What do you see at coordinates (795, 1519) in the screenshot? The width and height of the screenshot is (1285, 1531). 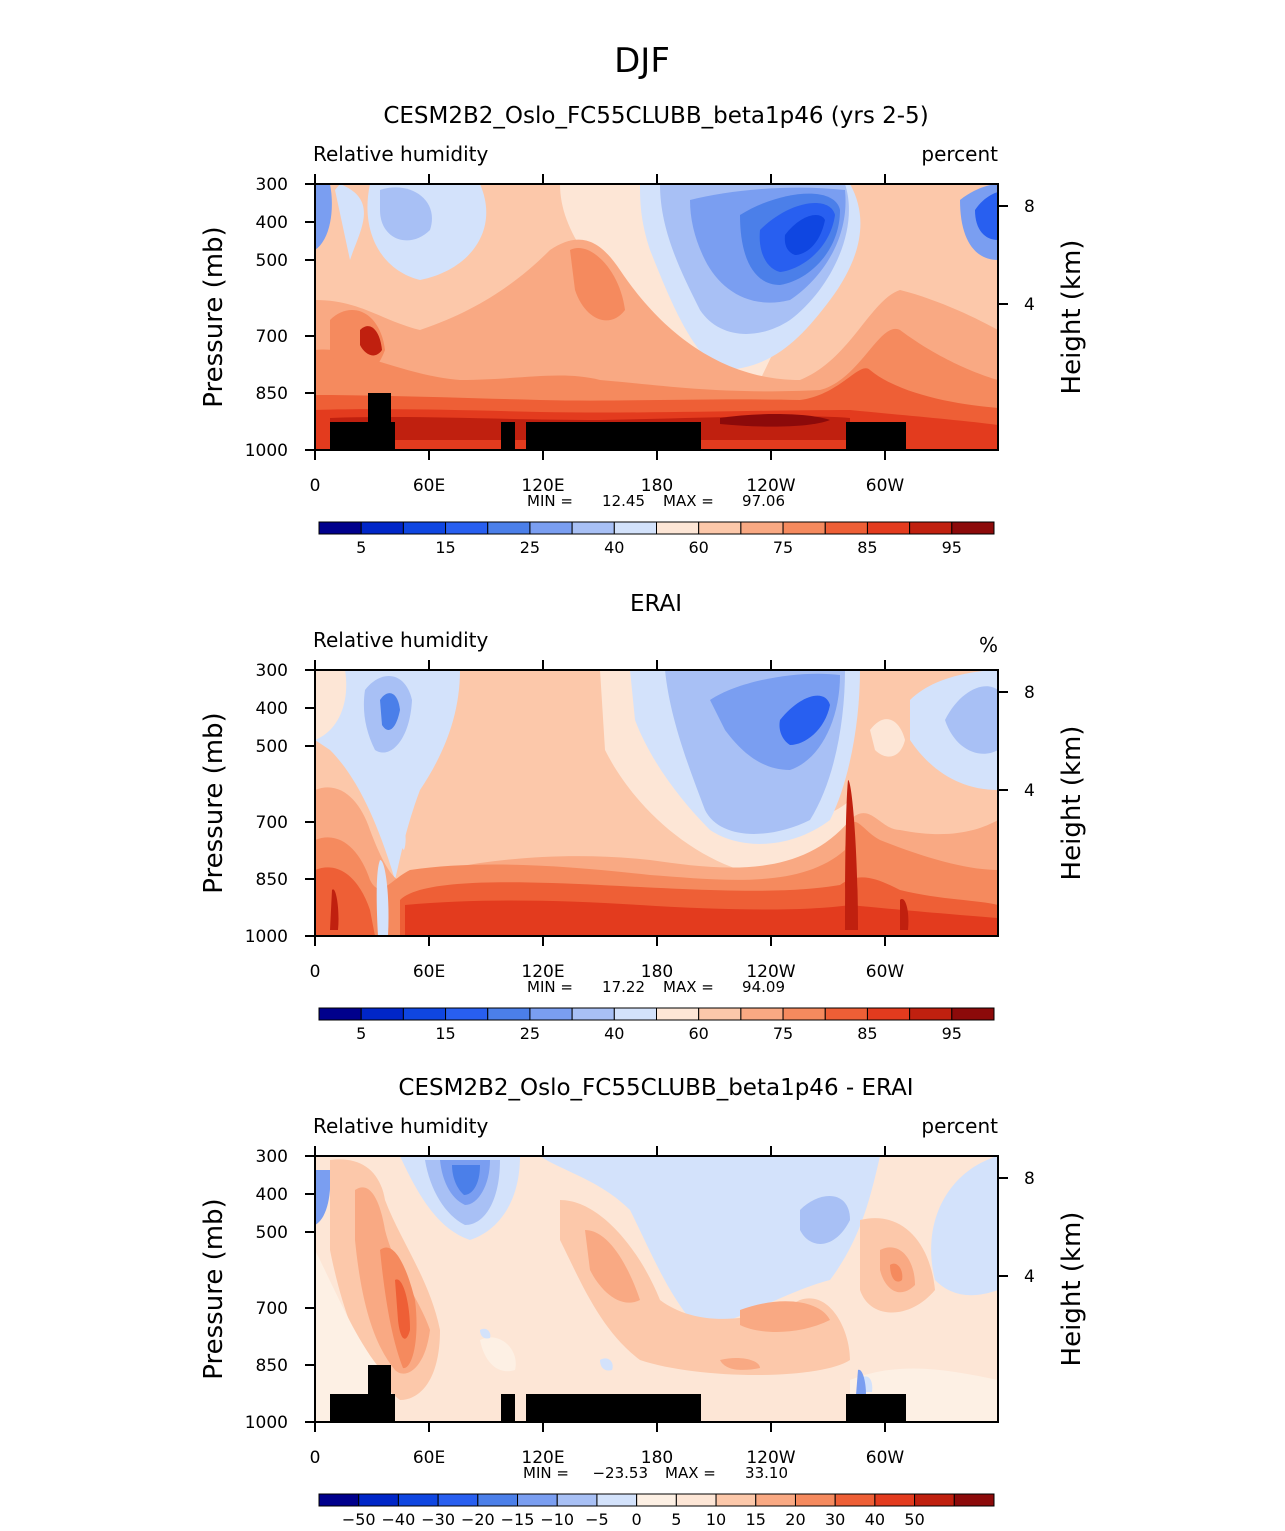 I see `colorbar-label: 20` at bounding box center [795, 1519].